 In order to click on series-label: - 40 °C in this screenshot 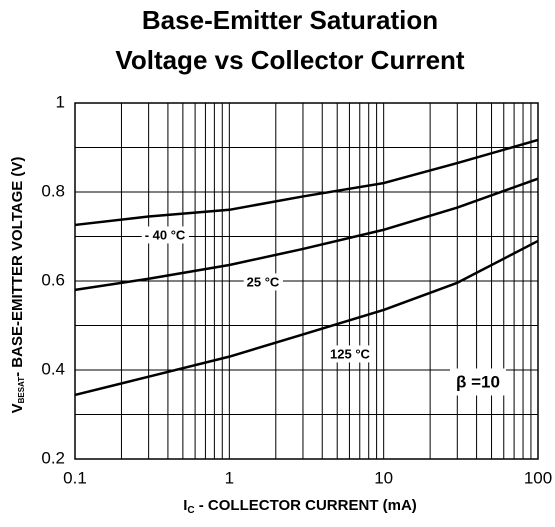, I will do `click(165, 234)`.